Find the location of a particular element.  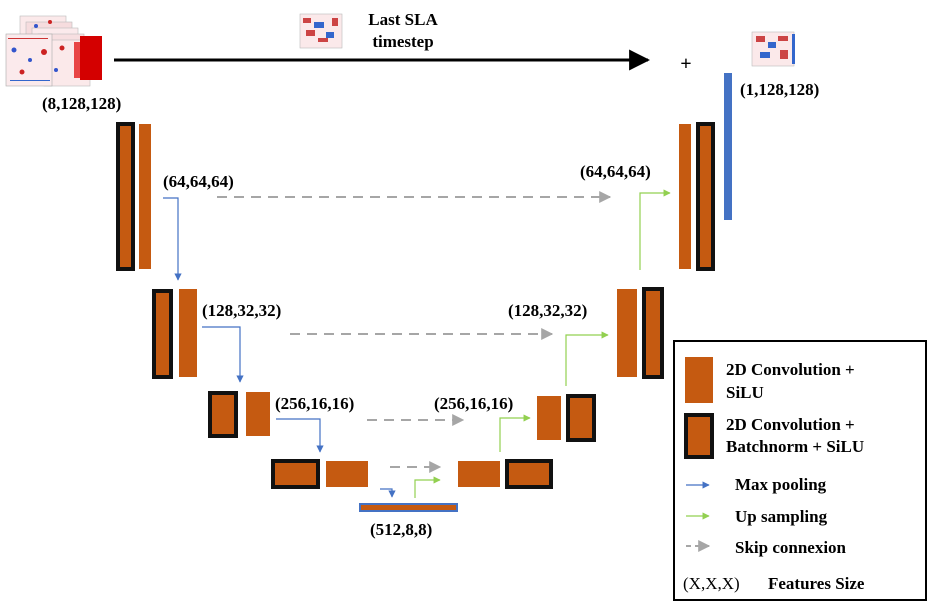

legend-skip-label: Skip connexion is located at coordinates (791, 547).